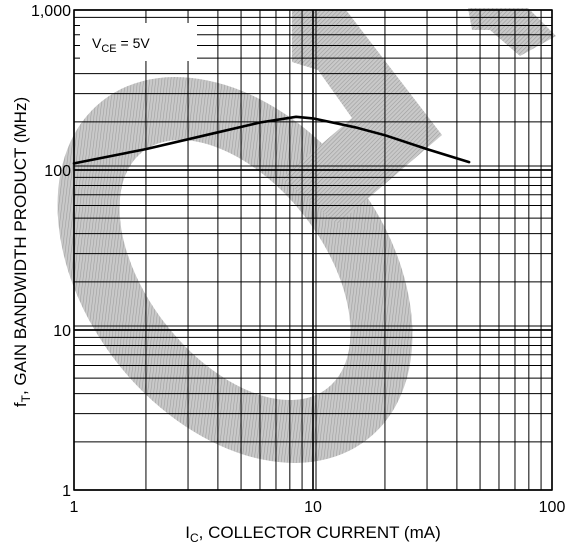  I want to click on y-tick-label: 1,000, so click(51, 11).